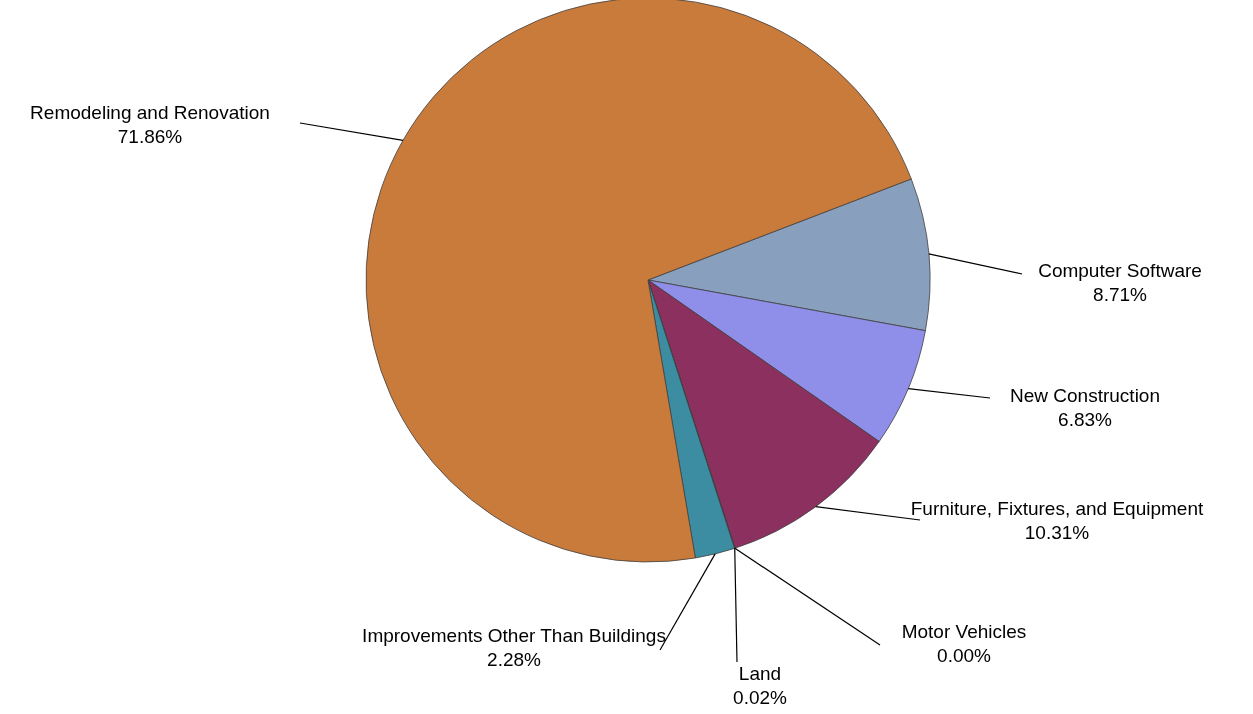 Image resolution: width=1253 pixels, height=714 pixels. I want to click on slice-label: Improvements Other Than Buildings, so click(514, 635).